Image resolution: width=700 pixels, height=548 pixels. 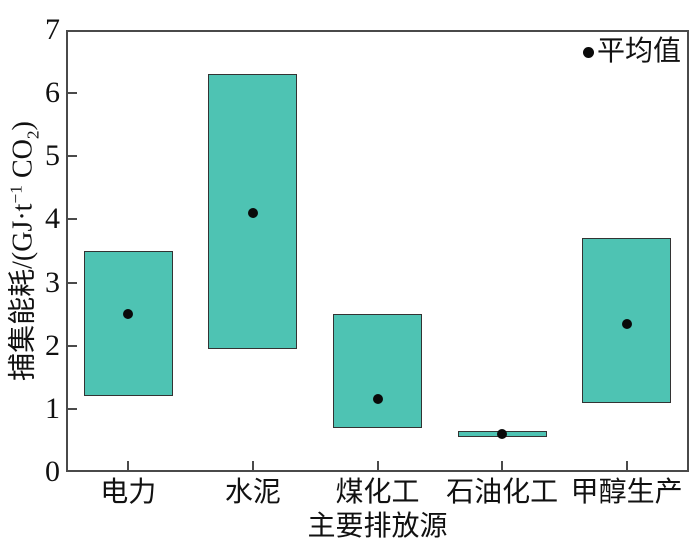 What do you see at coordinates (377, 492) in the screenshot?
I see `x-category-label: 煤化工` at bounding box center [377, 492].